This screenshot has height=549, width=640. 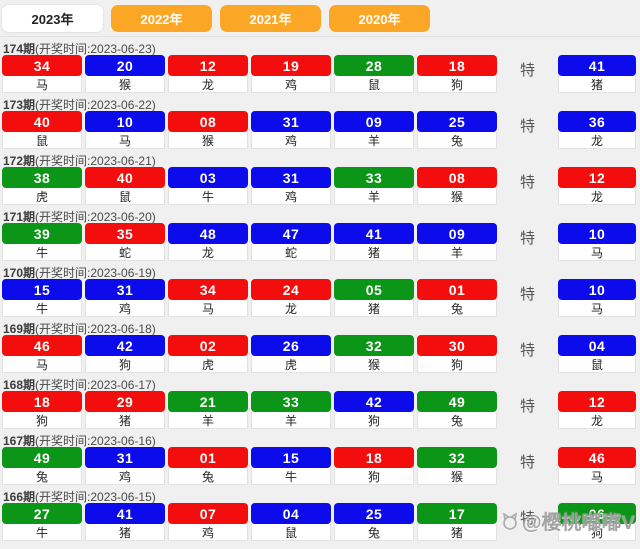 I want to click on ball-number: 25, so click(x=457, y=121).